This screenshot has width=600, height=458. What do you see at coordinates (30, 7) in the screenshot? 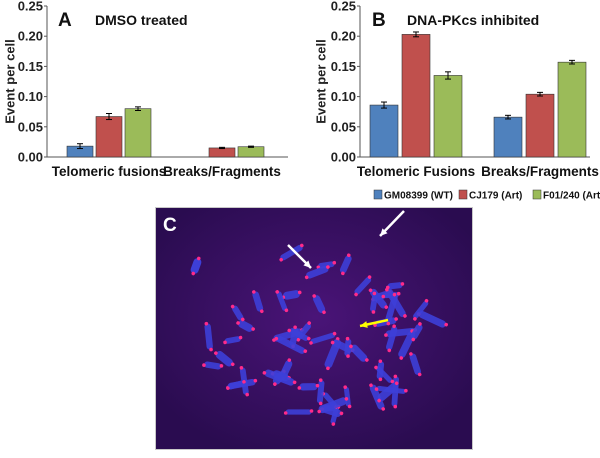
I see `y-tick-label: 0.25` at bounding box center [30, 7].